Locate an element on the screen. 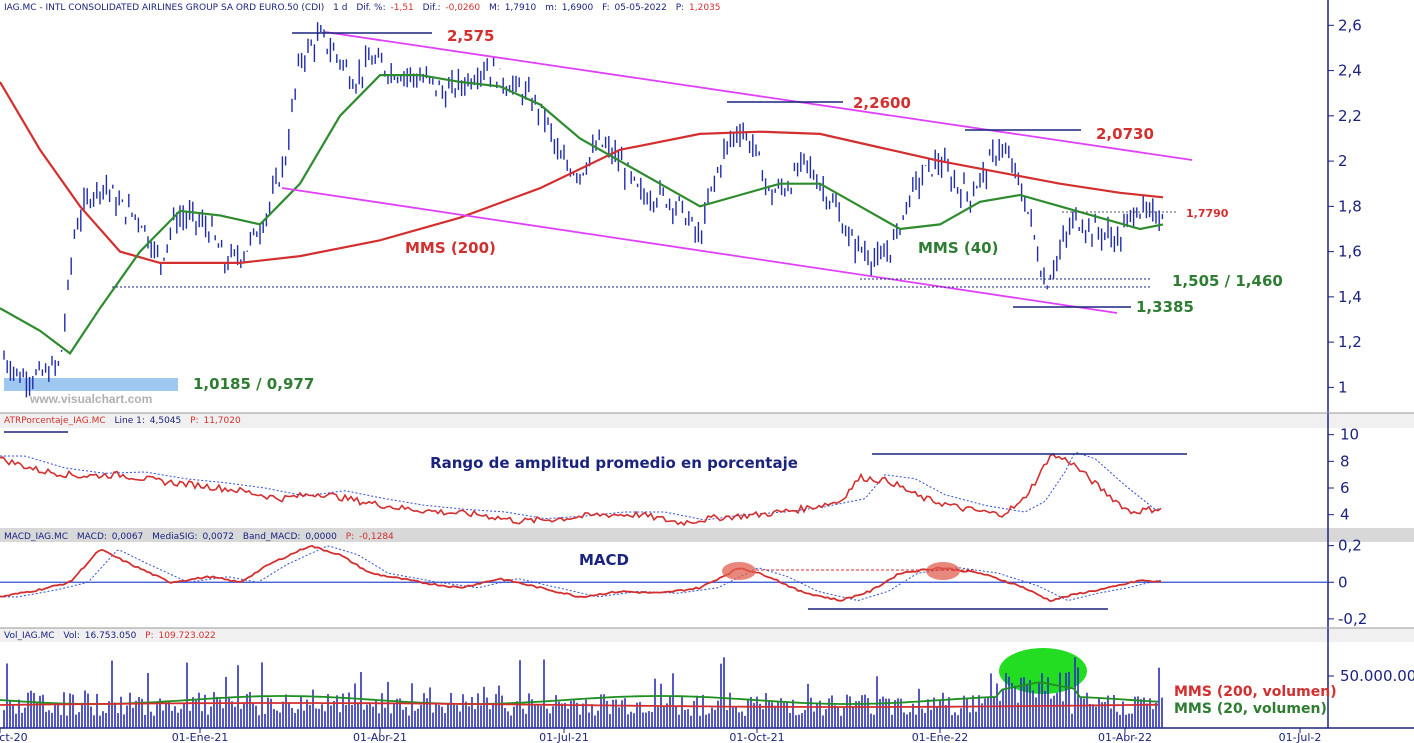  atr-signal-line is located at coordinates (581, 486).